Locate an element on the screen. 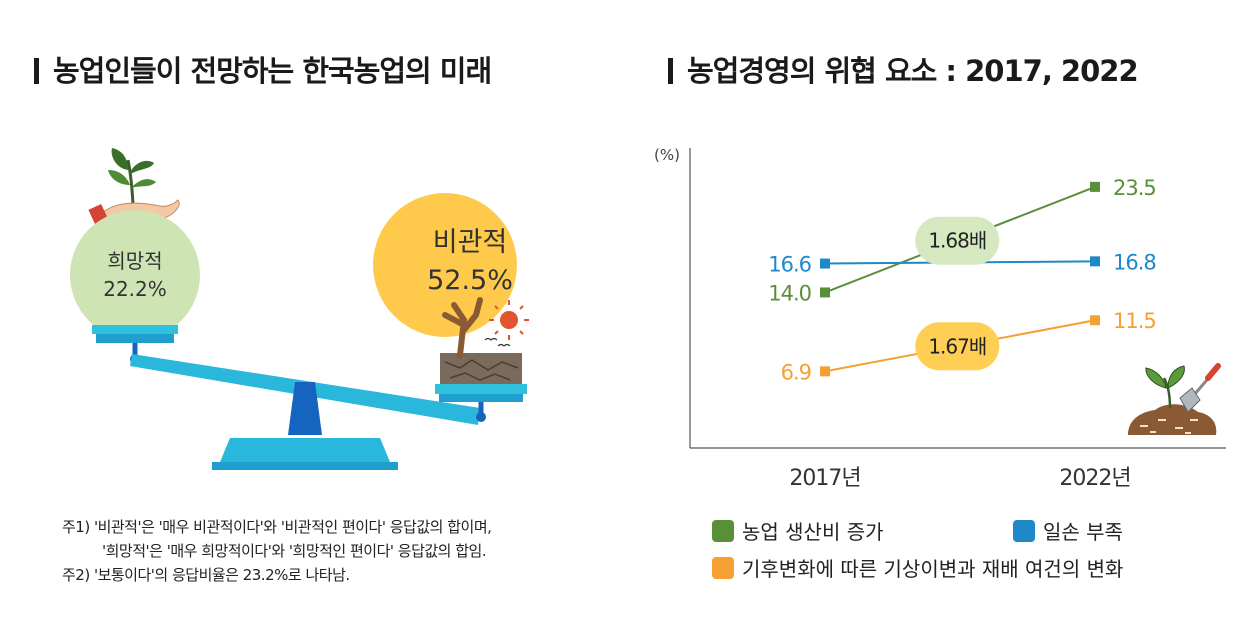 The image size is (1260, 641). legend-swatch-blue is located at coordinates (1024, 530).